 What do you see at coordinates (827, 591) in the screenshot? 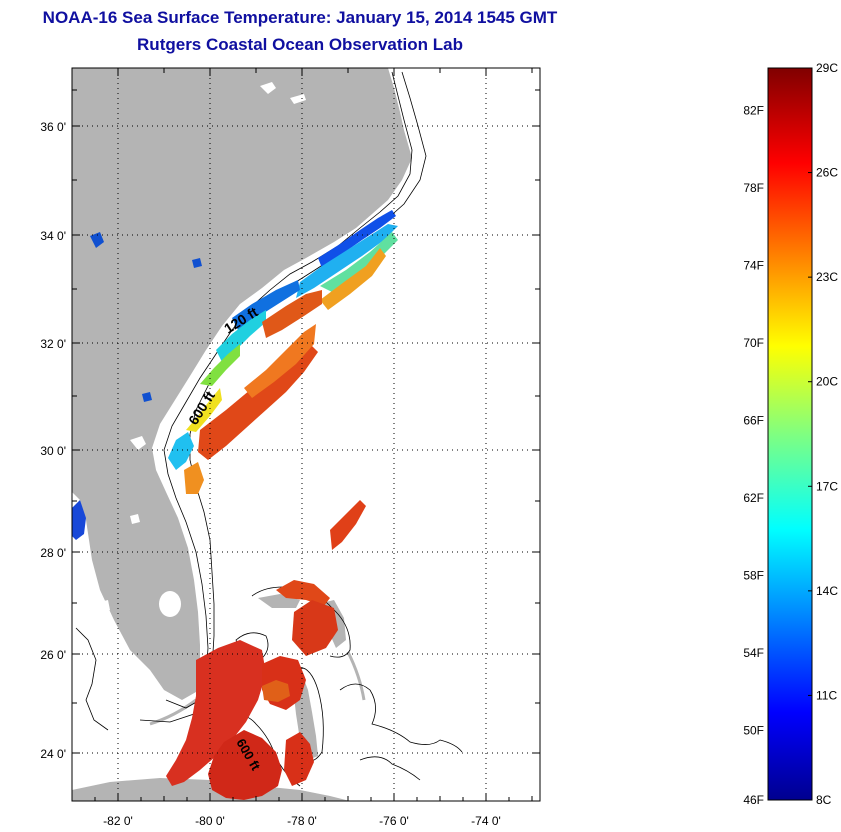
I see `celsius-label: 14C` at bounding box center [827, 591].